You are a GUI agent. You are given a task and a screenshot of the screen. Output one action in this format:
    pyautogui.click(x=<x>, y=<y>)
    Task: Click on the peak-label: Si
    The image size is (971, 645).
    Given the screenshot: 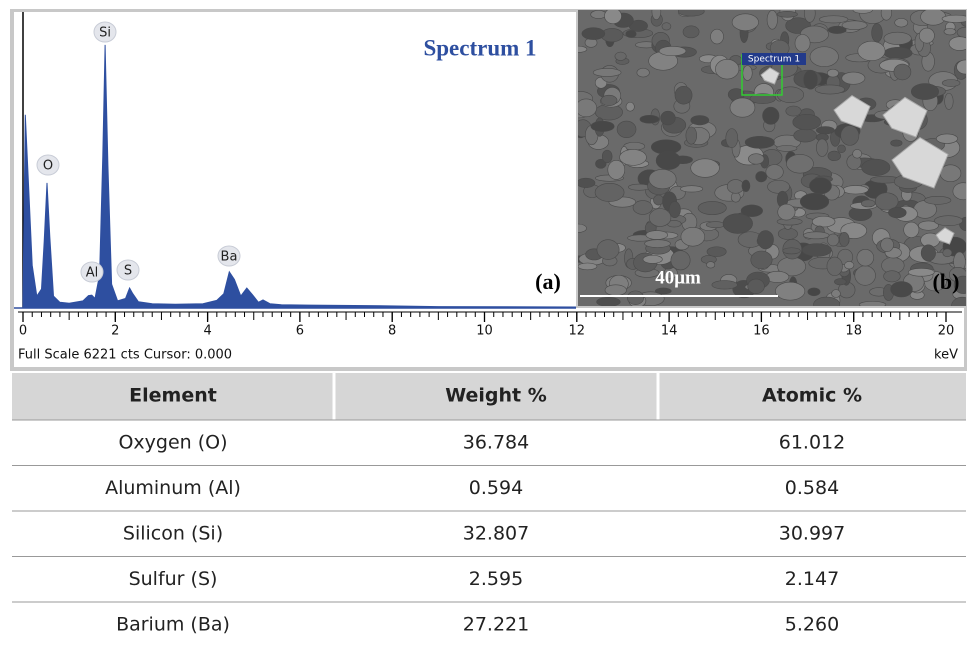 What is the action you would take?
    pyautogui.click(x=105, y=33)
    